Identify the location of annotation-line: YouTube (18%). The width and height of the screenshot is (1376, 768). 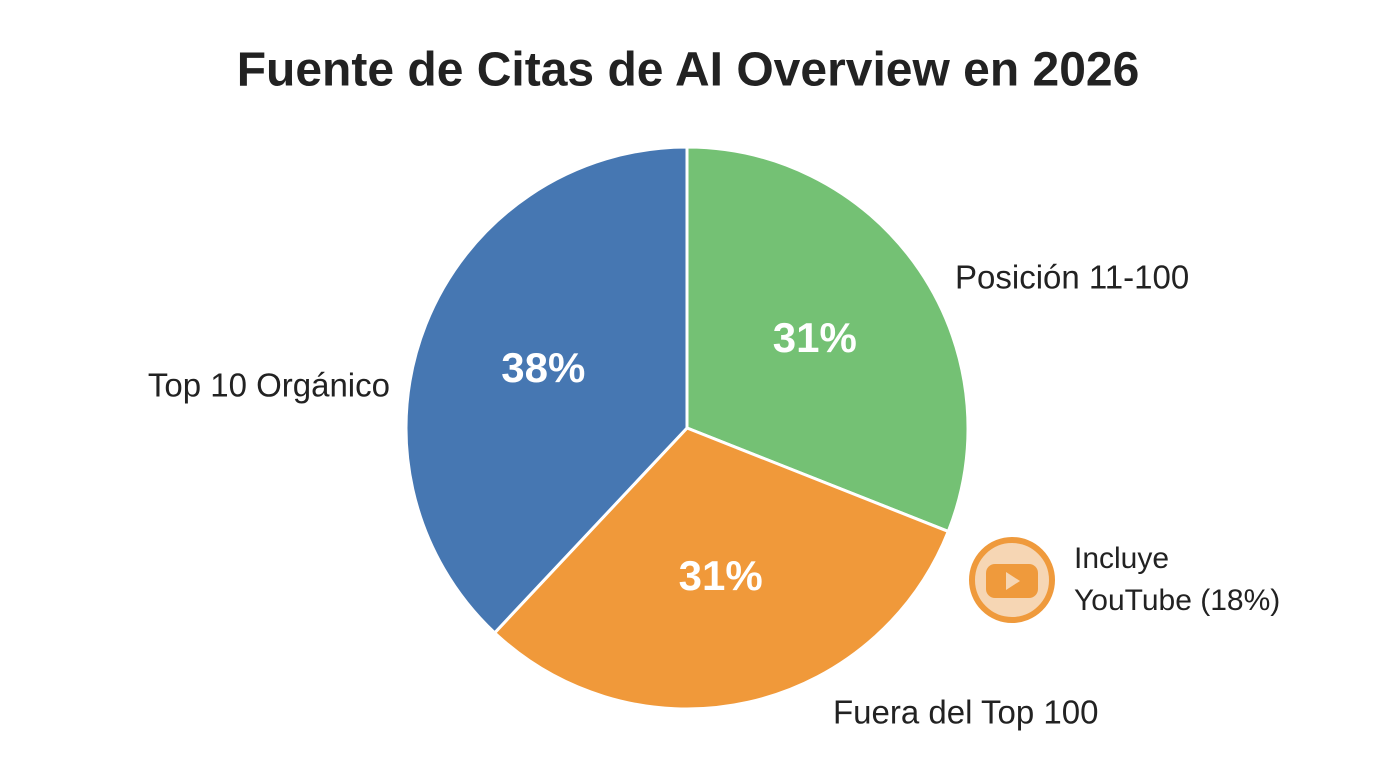
(1177, 600).